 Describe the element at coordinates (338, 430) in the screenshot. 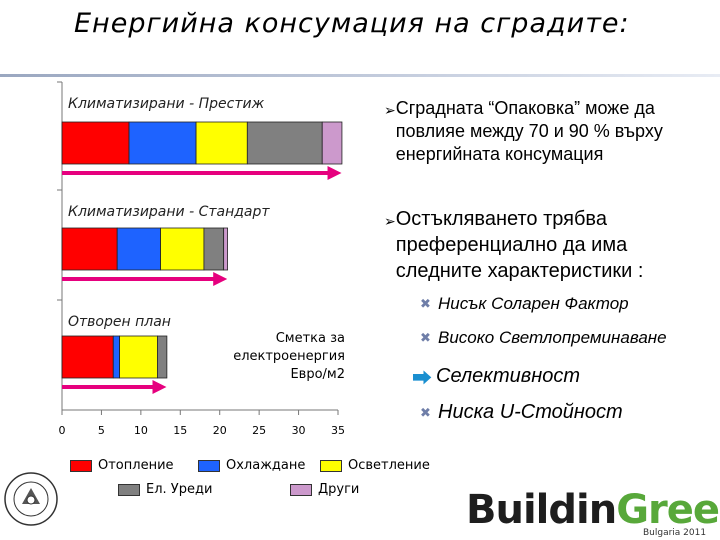

I see `x-tick-label-35: 35` at that location.